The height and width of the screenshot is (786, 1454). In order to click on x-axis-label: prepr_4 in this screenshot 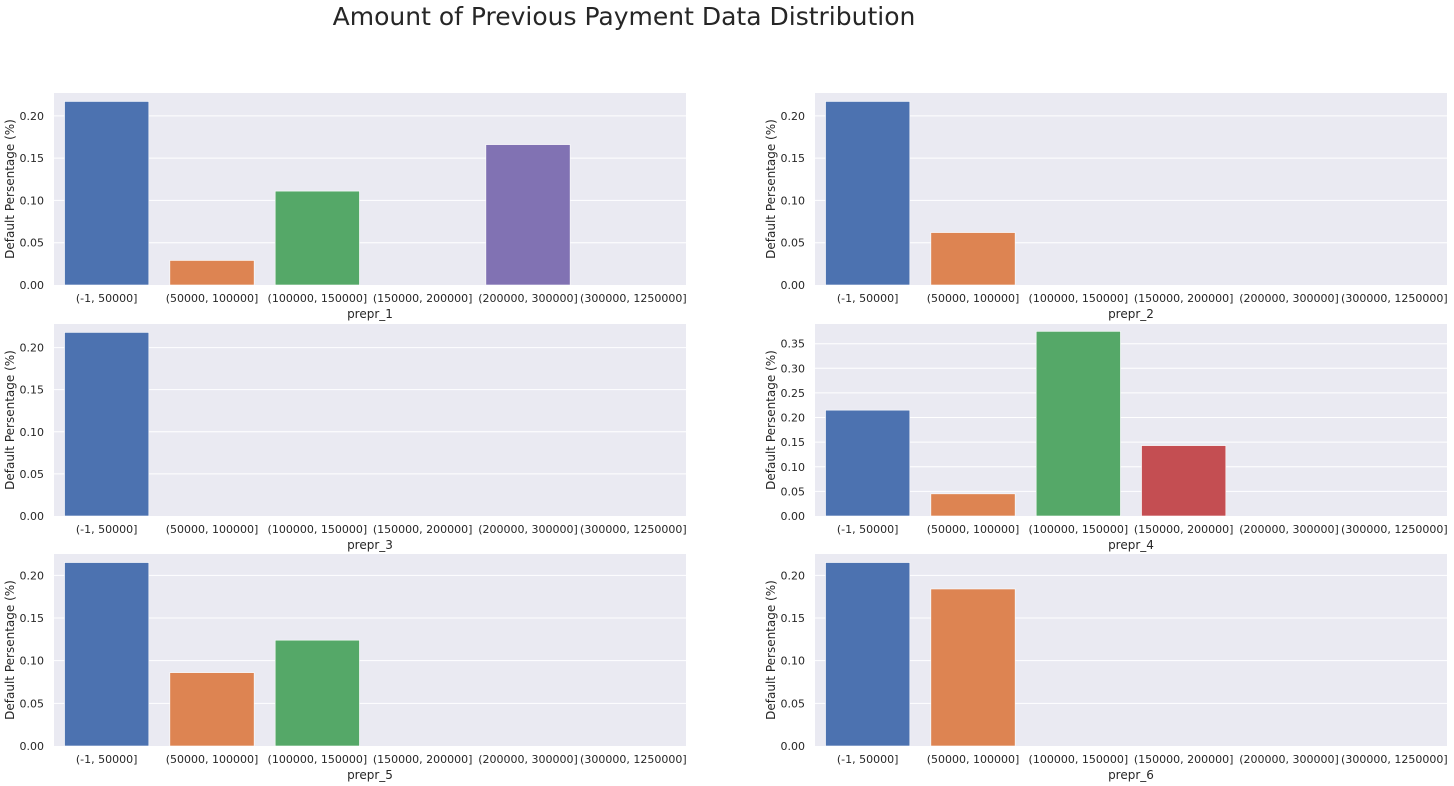, I will do `click(1131, 545)`.